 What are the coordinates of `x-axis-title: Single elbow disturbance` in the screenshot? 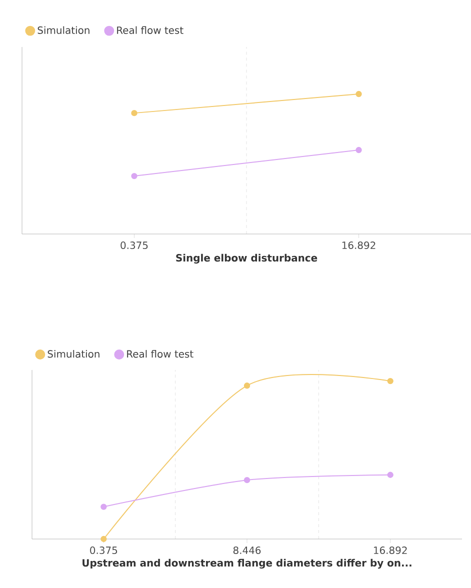 It's located at (247, 259).